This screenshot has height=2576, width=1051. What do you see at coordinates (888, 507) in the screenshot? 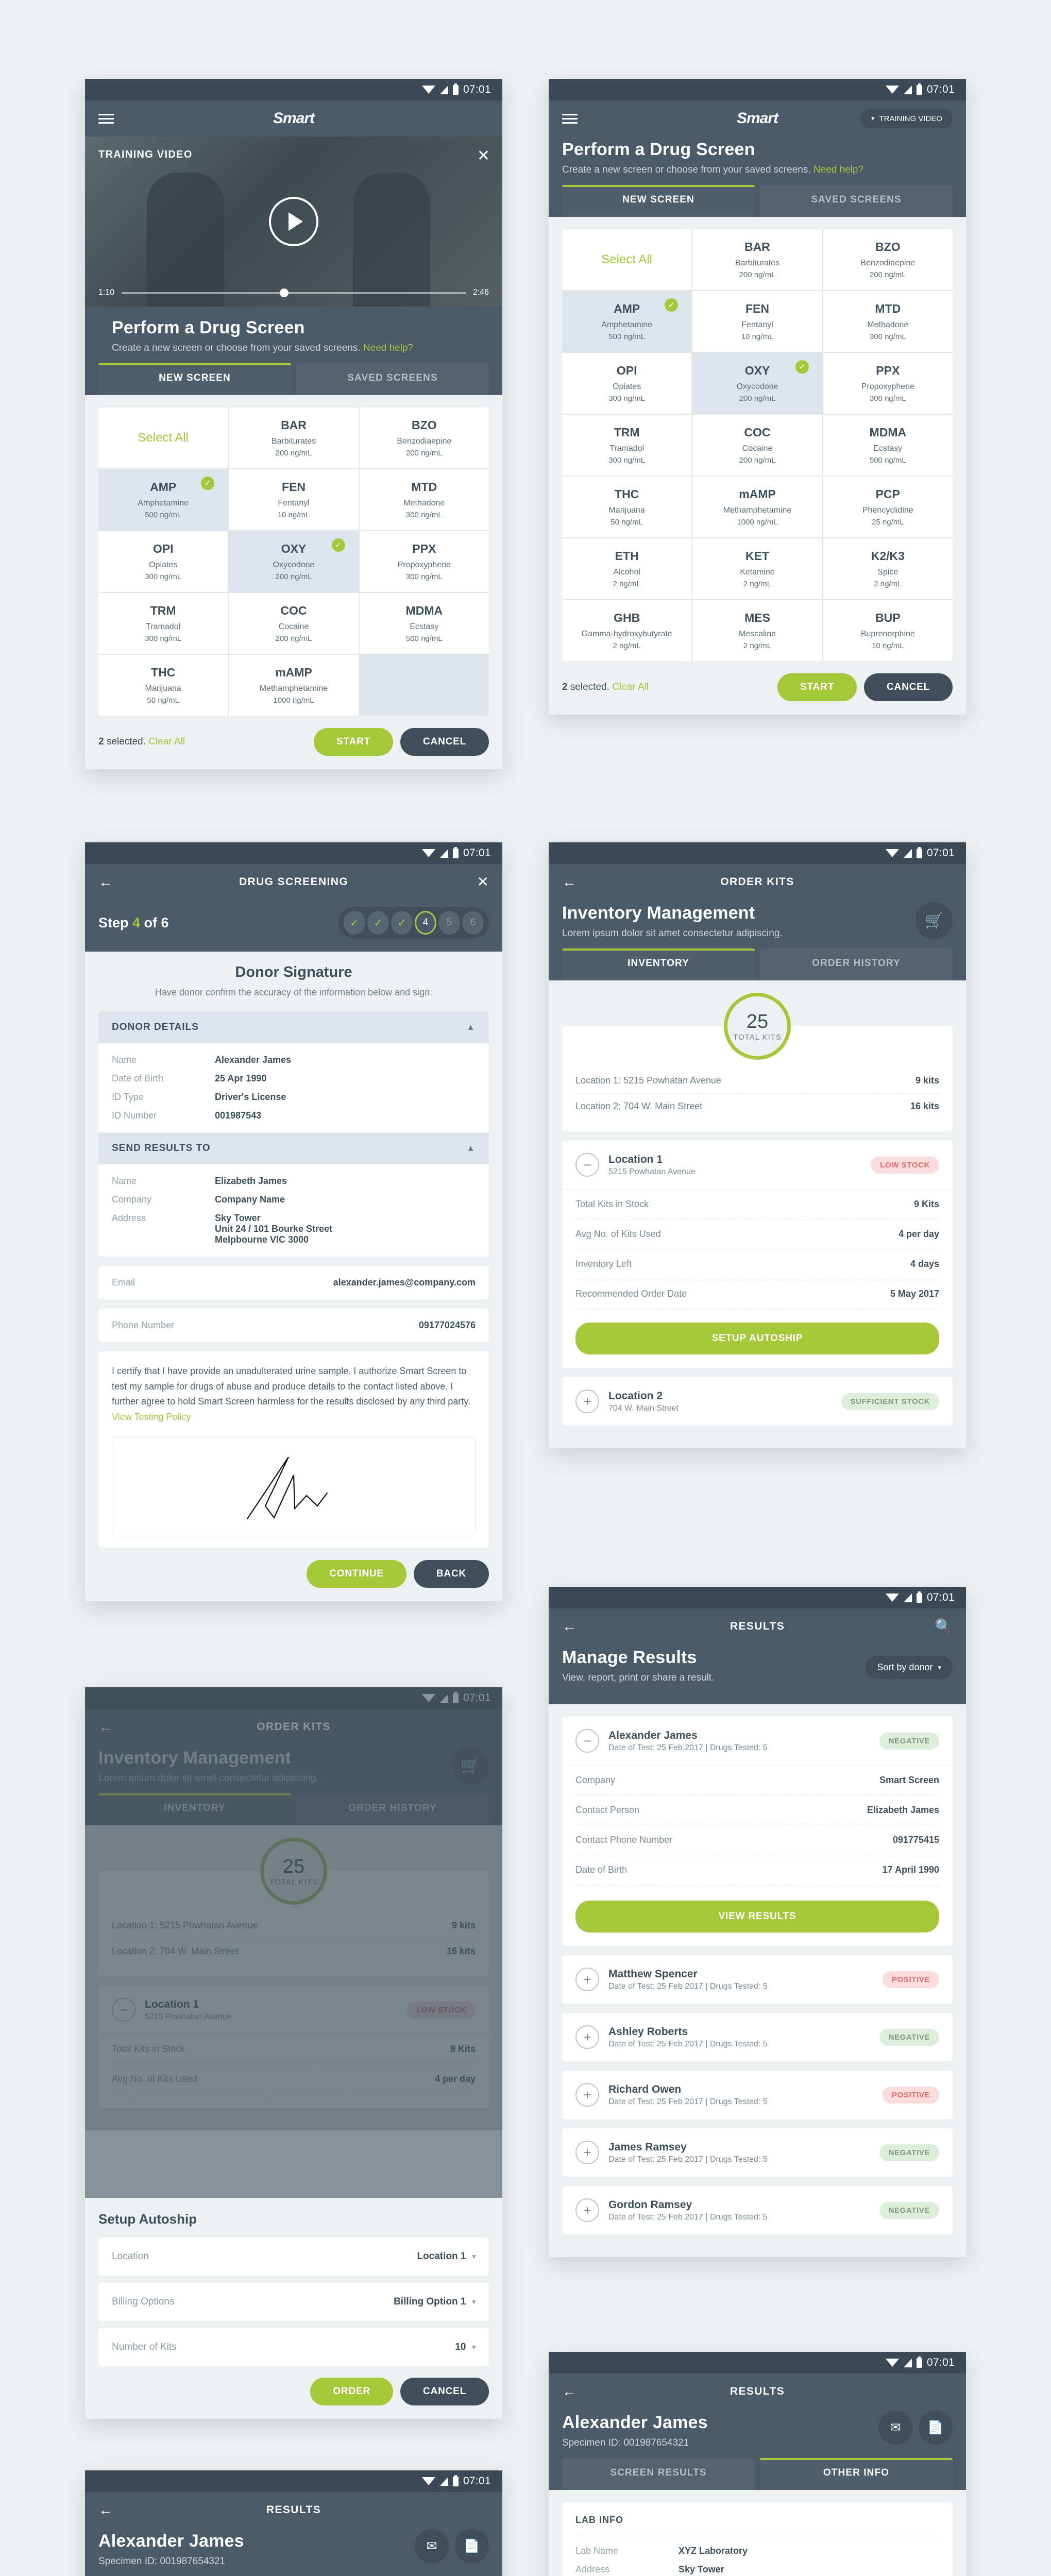
I see `drug-cell-pcp: PCP Phencyclidine 25 ng/mL` at bounding box center [888, 507].